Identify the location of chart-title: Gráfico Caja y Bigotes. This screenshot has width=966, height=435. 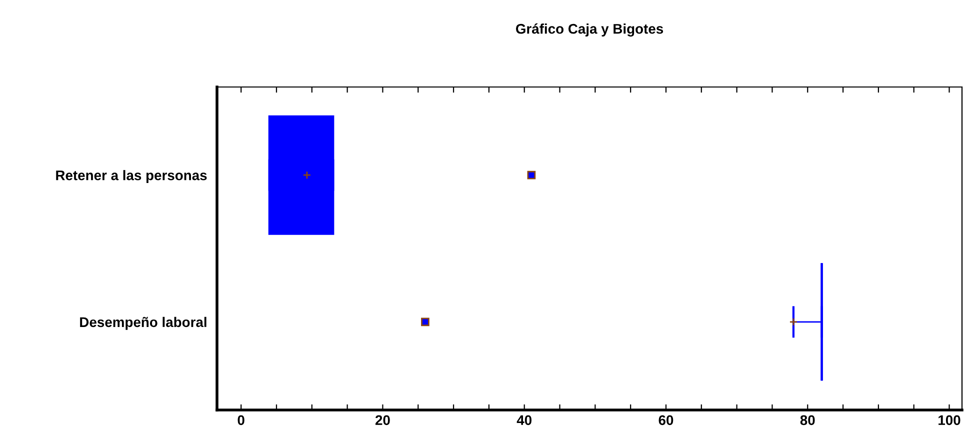
(590, 30).